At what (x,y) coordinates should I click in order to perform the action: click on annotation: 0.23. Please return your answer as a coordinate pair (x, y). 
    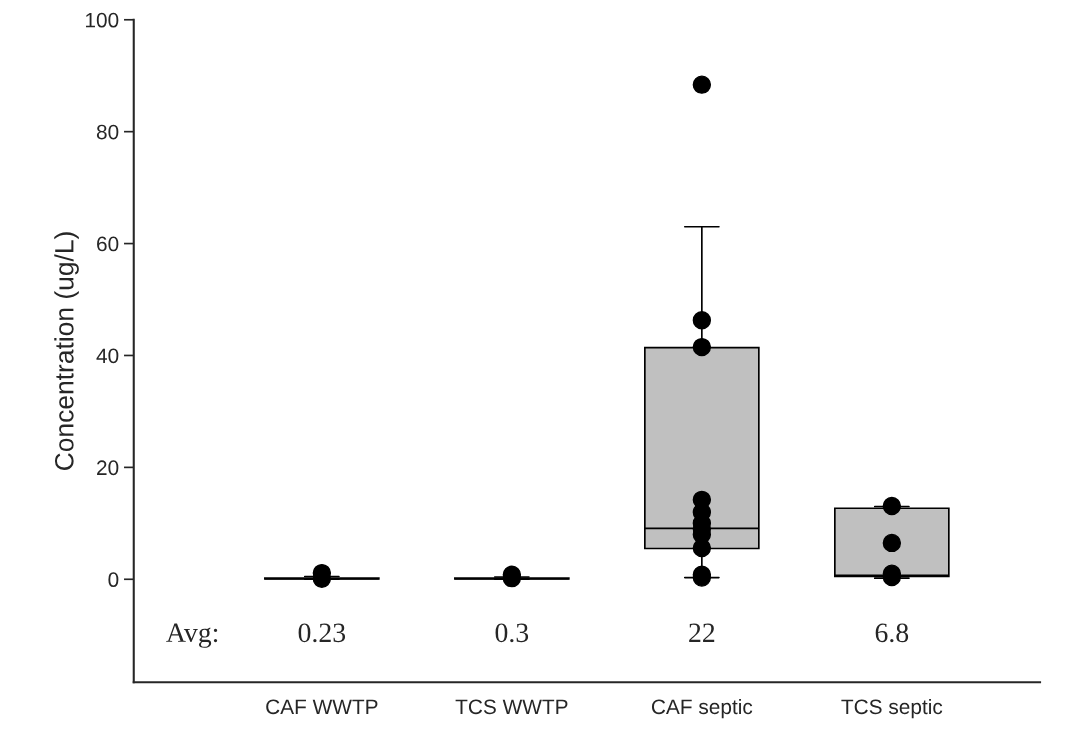
    Looking at the image, I should click on (322, 633).